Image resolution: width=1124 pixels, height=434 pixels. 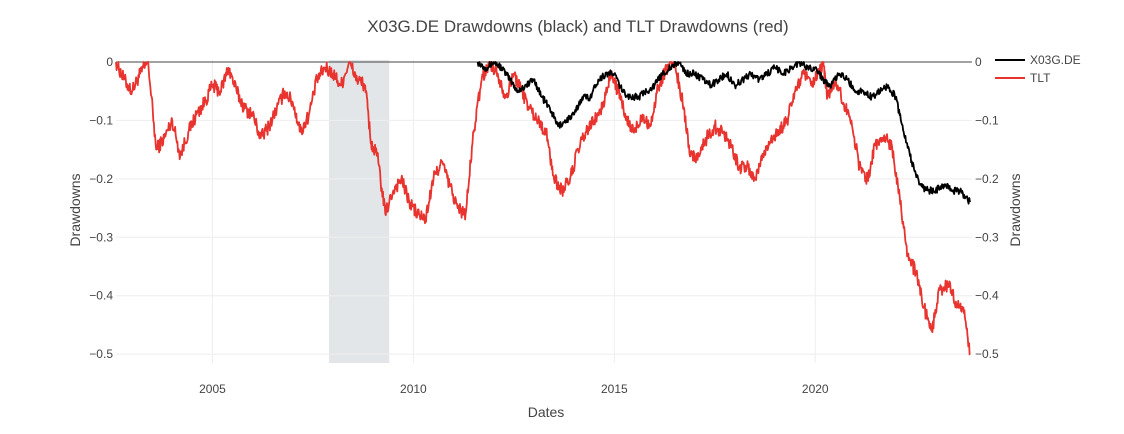 I want to click on y-tick-label-right-4: −0.4, so click(x=987, y=296).